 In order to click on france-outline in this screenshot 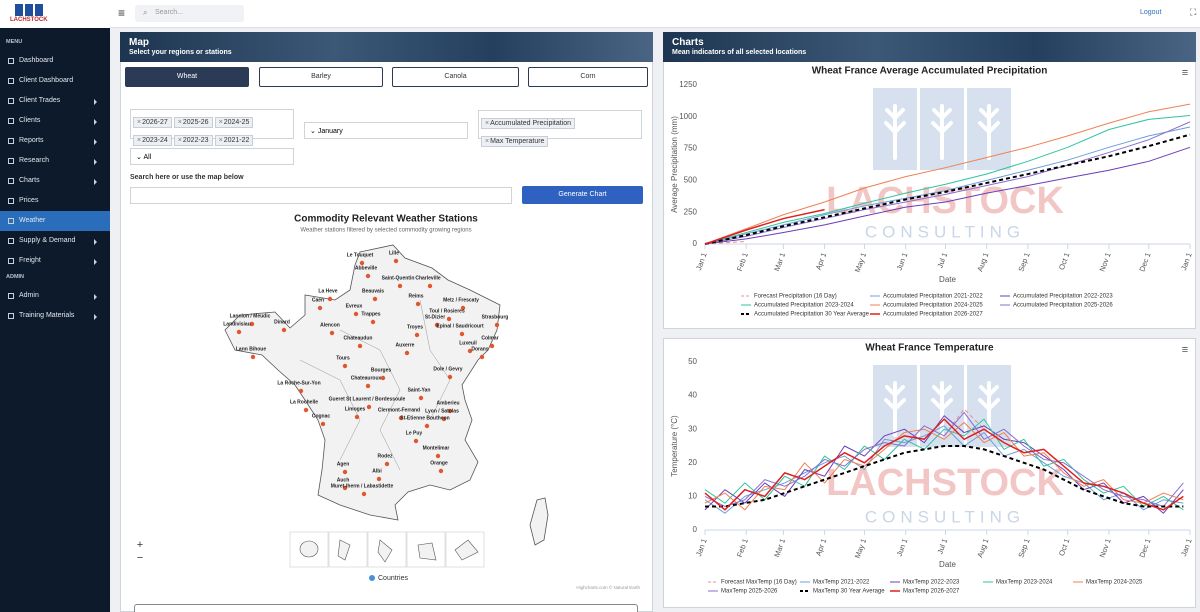, I will do `click(362, 382)`.